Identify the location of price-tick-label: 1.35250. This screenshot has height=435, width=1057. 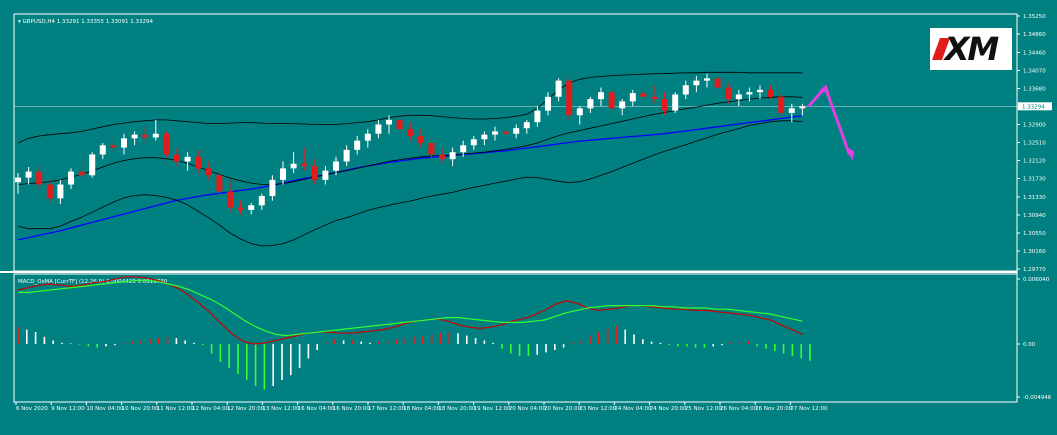
(1034, 17).